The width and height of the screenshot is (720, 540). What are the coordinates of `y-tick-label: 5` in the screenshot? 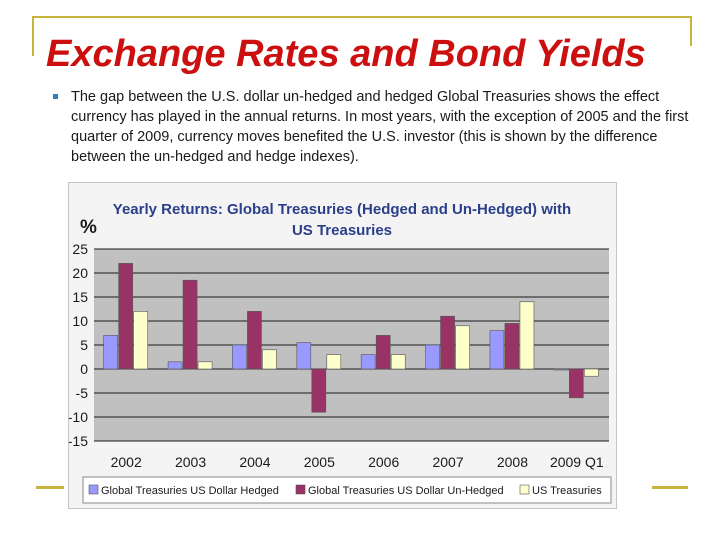 It's located at (84, 345).